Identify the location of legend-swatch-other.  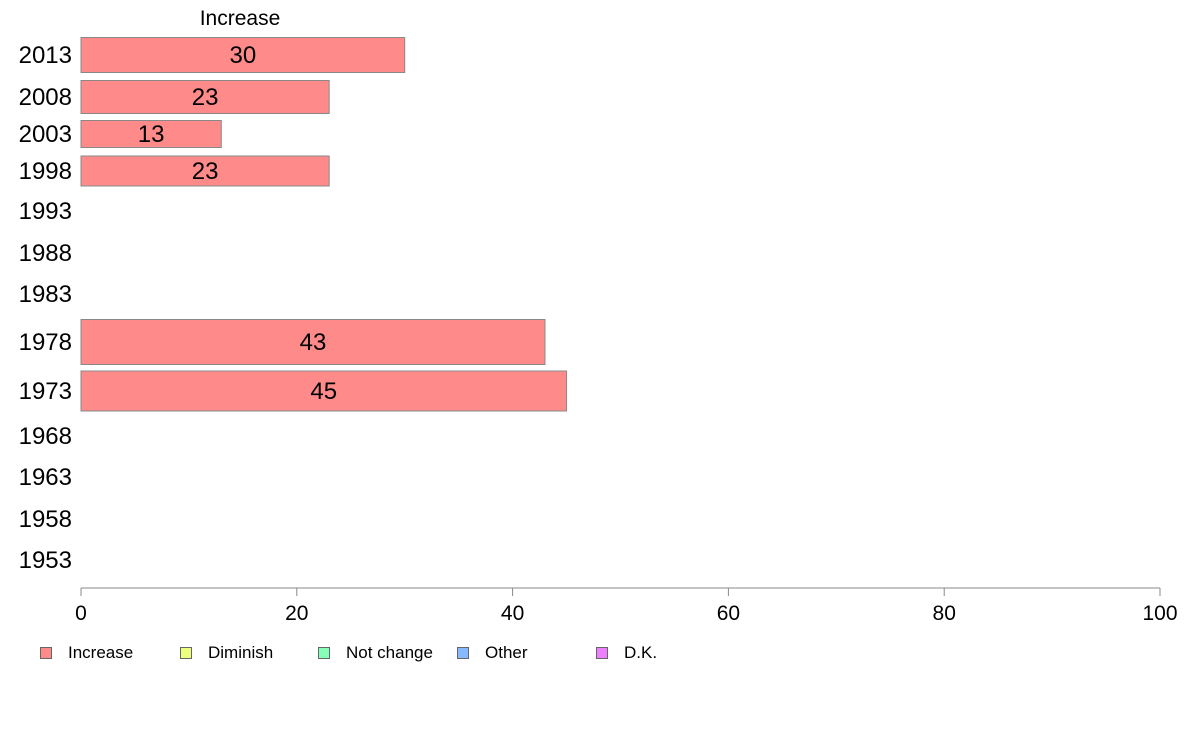
(463, 653).